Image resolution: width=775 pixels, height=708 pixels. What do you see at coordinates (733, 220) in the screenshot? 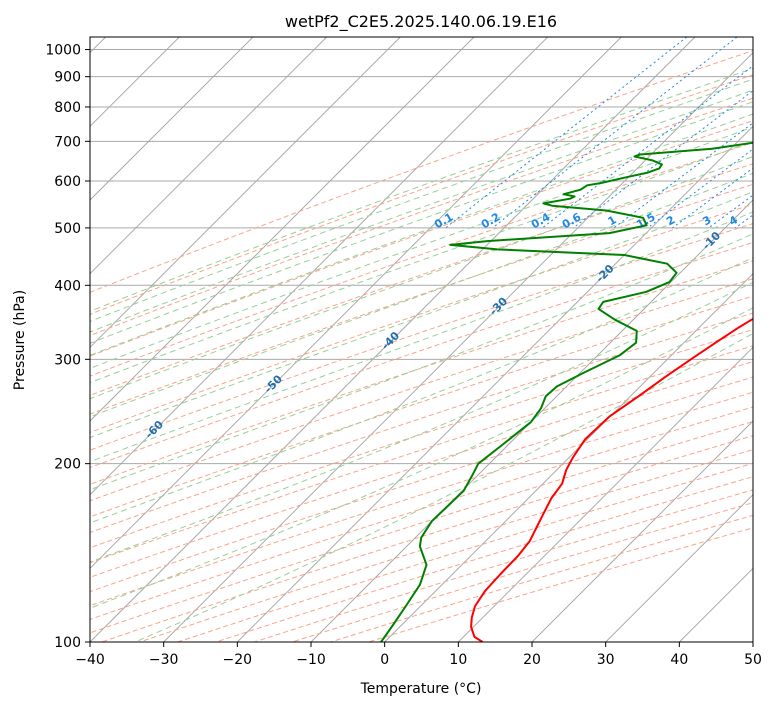
I see `mixing-ratio-label: 4` at bounding box center [733, 220].